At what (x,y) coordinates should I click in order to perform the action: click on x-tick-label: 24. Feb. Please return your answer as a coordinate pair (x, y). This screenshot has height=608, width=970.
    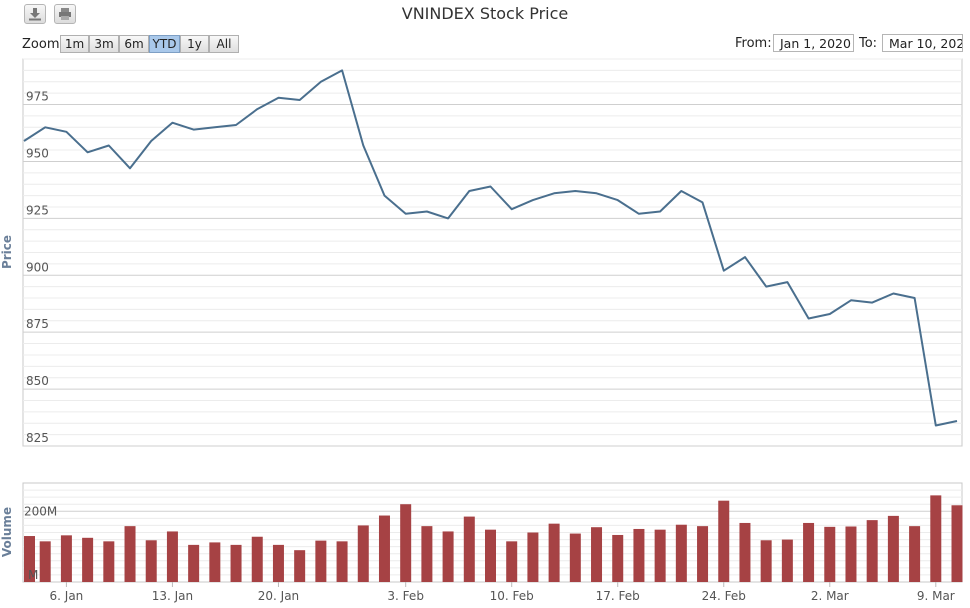
    Looking at the image, I should click on (724, 596).